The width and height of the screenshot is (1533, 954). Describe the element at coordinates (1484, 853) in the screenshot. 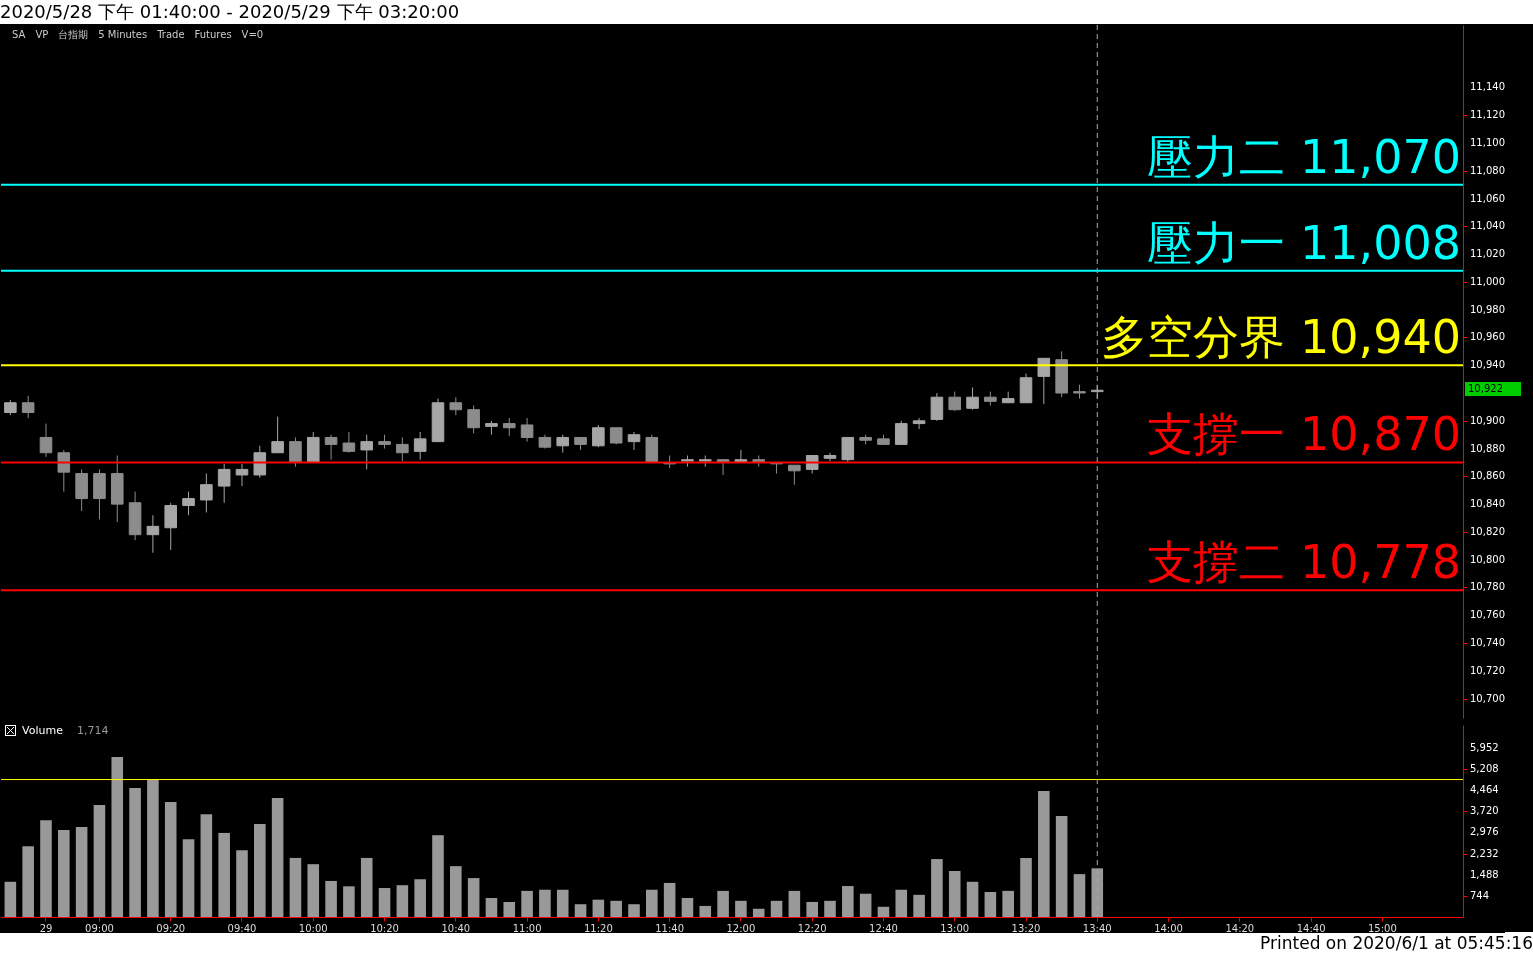

I see `y-tick-label: 2,232` at that location.